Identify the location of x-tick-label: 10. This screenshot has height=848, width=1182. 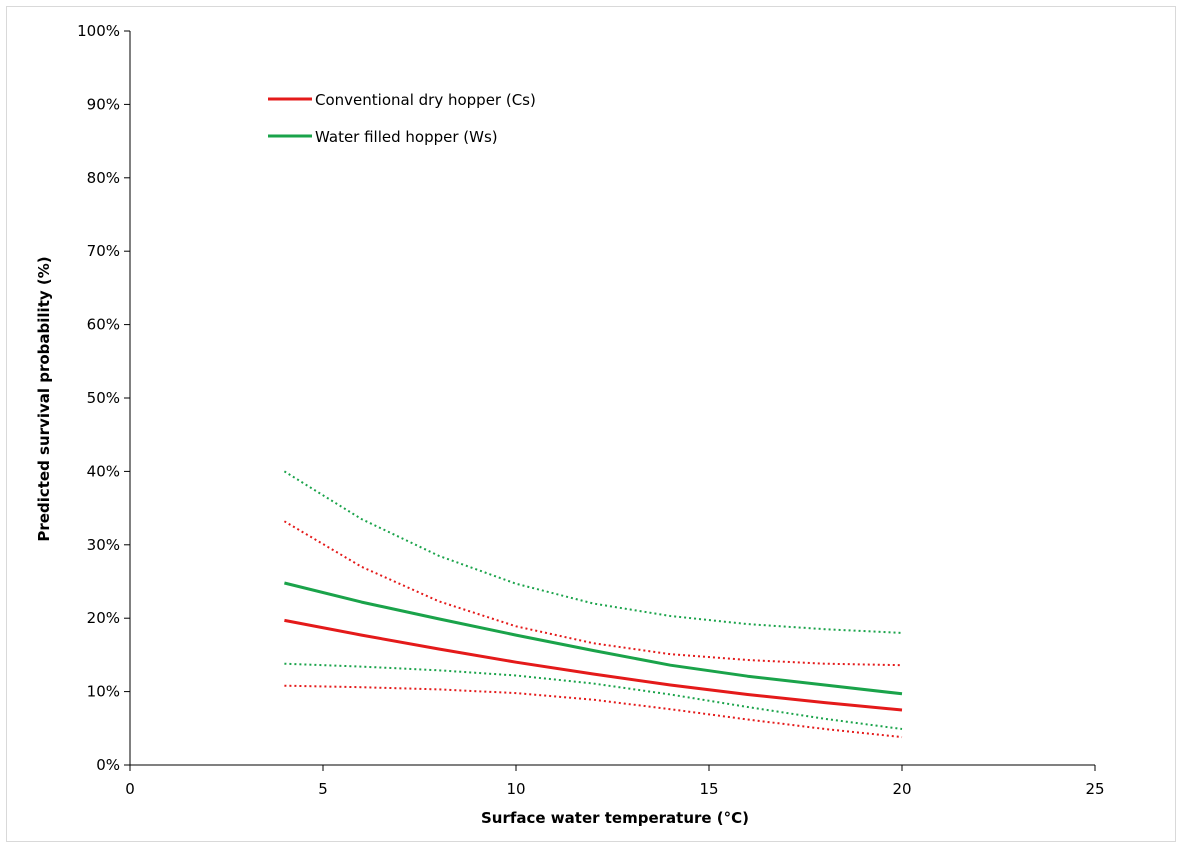
(515, 789).